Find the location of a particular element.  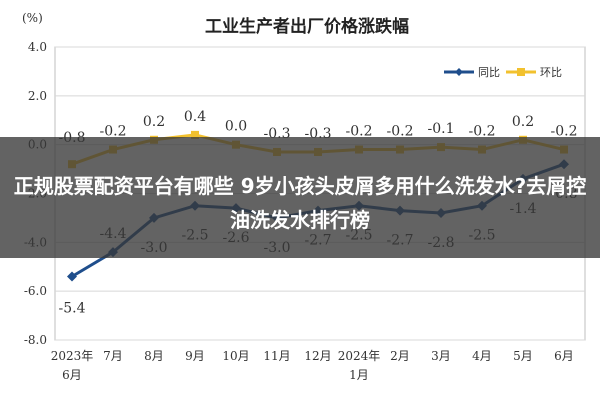

x-tick-label: 12月 is located at coordinates (317, 356).